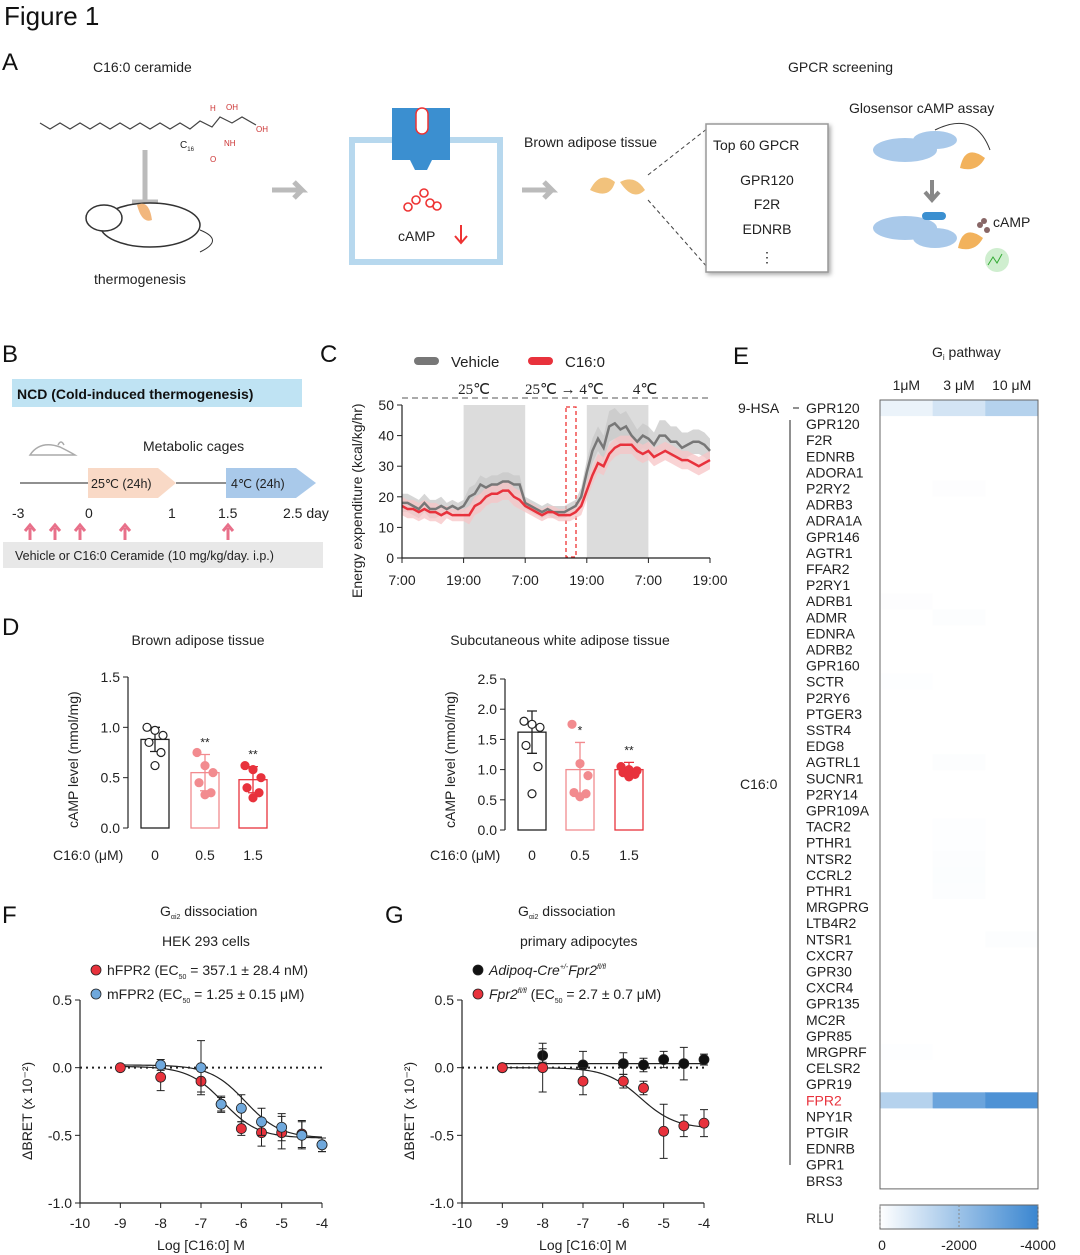 Image resolution: width=1080 pixels, height=1255 pixels. I want to click on ceramide-label: C16:0 ceramide, so click(142, 67).